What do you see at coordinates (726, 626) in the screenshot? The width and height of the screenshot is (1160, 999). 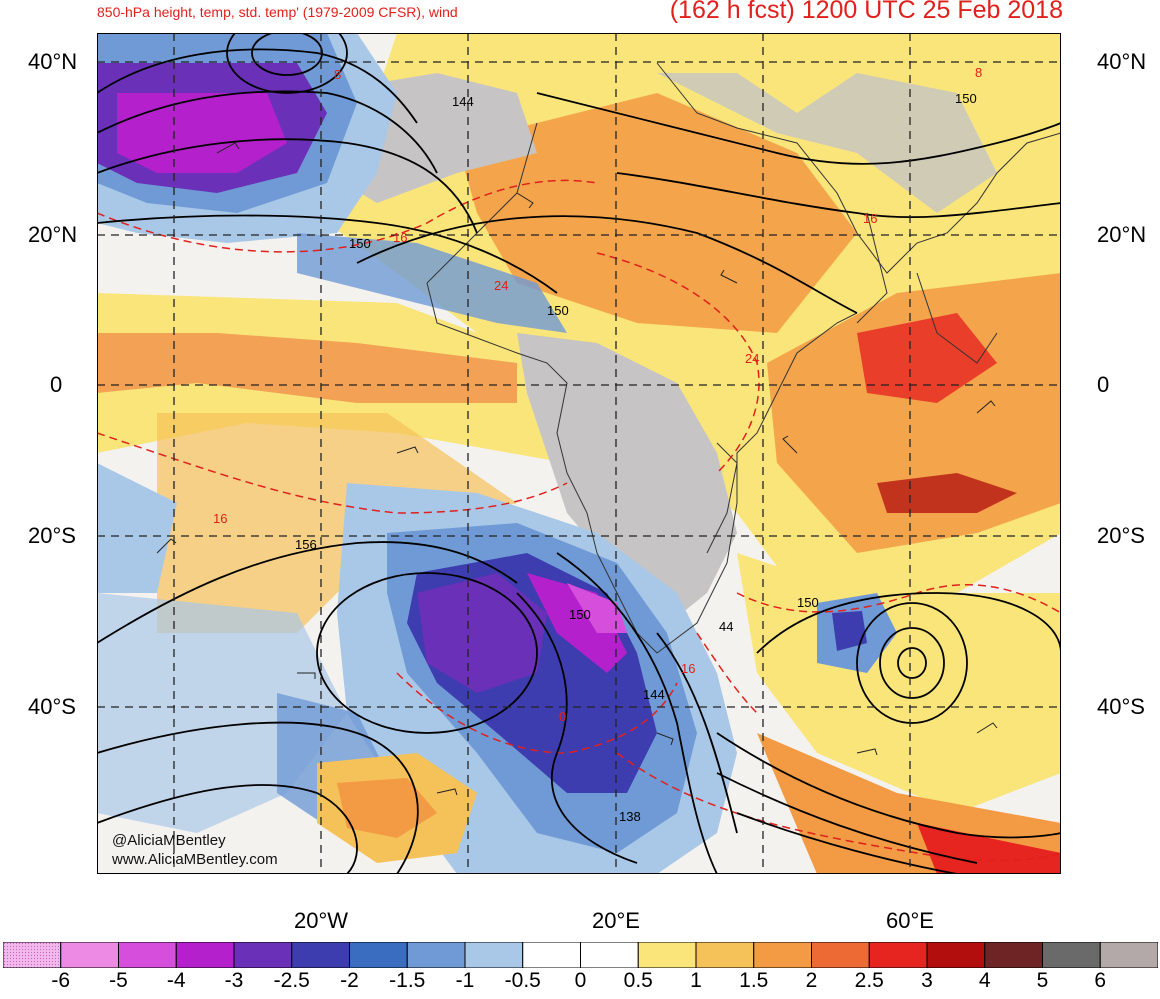 I see `height-label: 44` at bounding box center [726, 626].